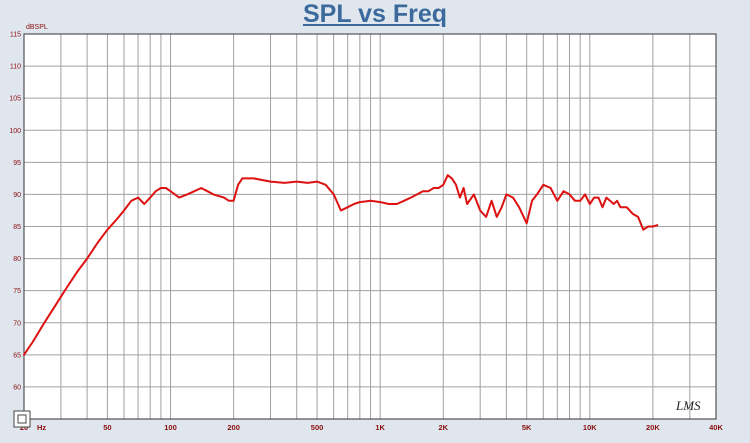 Image resolution: width=750 pixels, height=443 pixels. I want to click on y-axis-label: dBSPL, so click(37, 27).